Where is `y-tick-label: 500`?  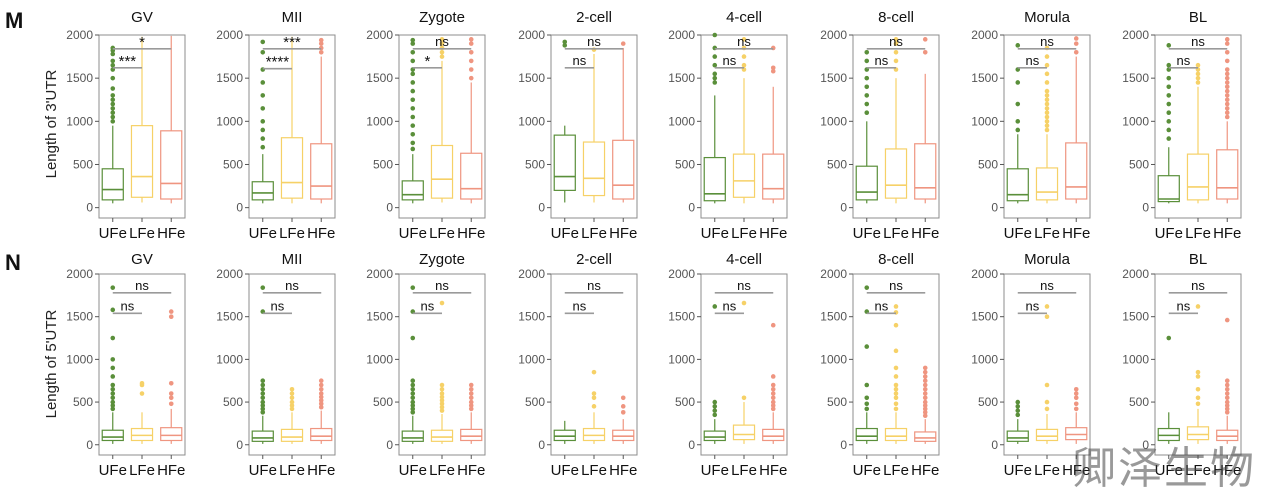 y-tick-label: 500 is located at coordinates (83, 164).